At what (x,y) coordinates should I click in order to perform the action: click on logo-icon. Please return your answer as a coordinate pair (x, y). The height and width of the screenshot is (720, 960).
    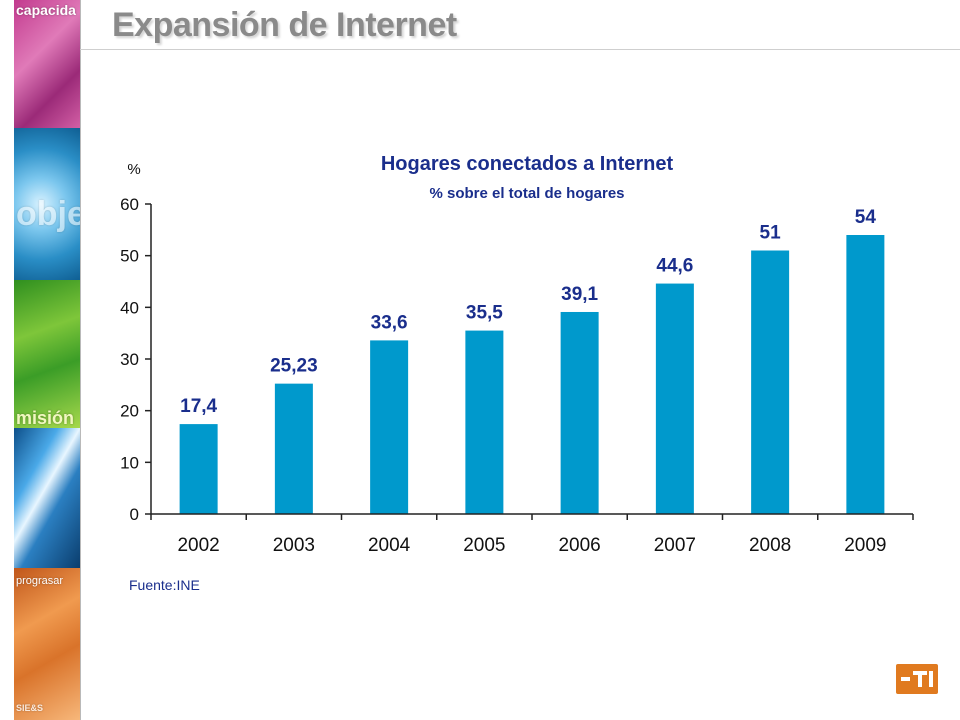
    Looking at the image, I should click on (917, 679).